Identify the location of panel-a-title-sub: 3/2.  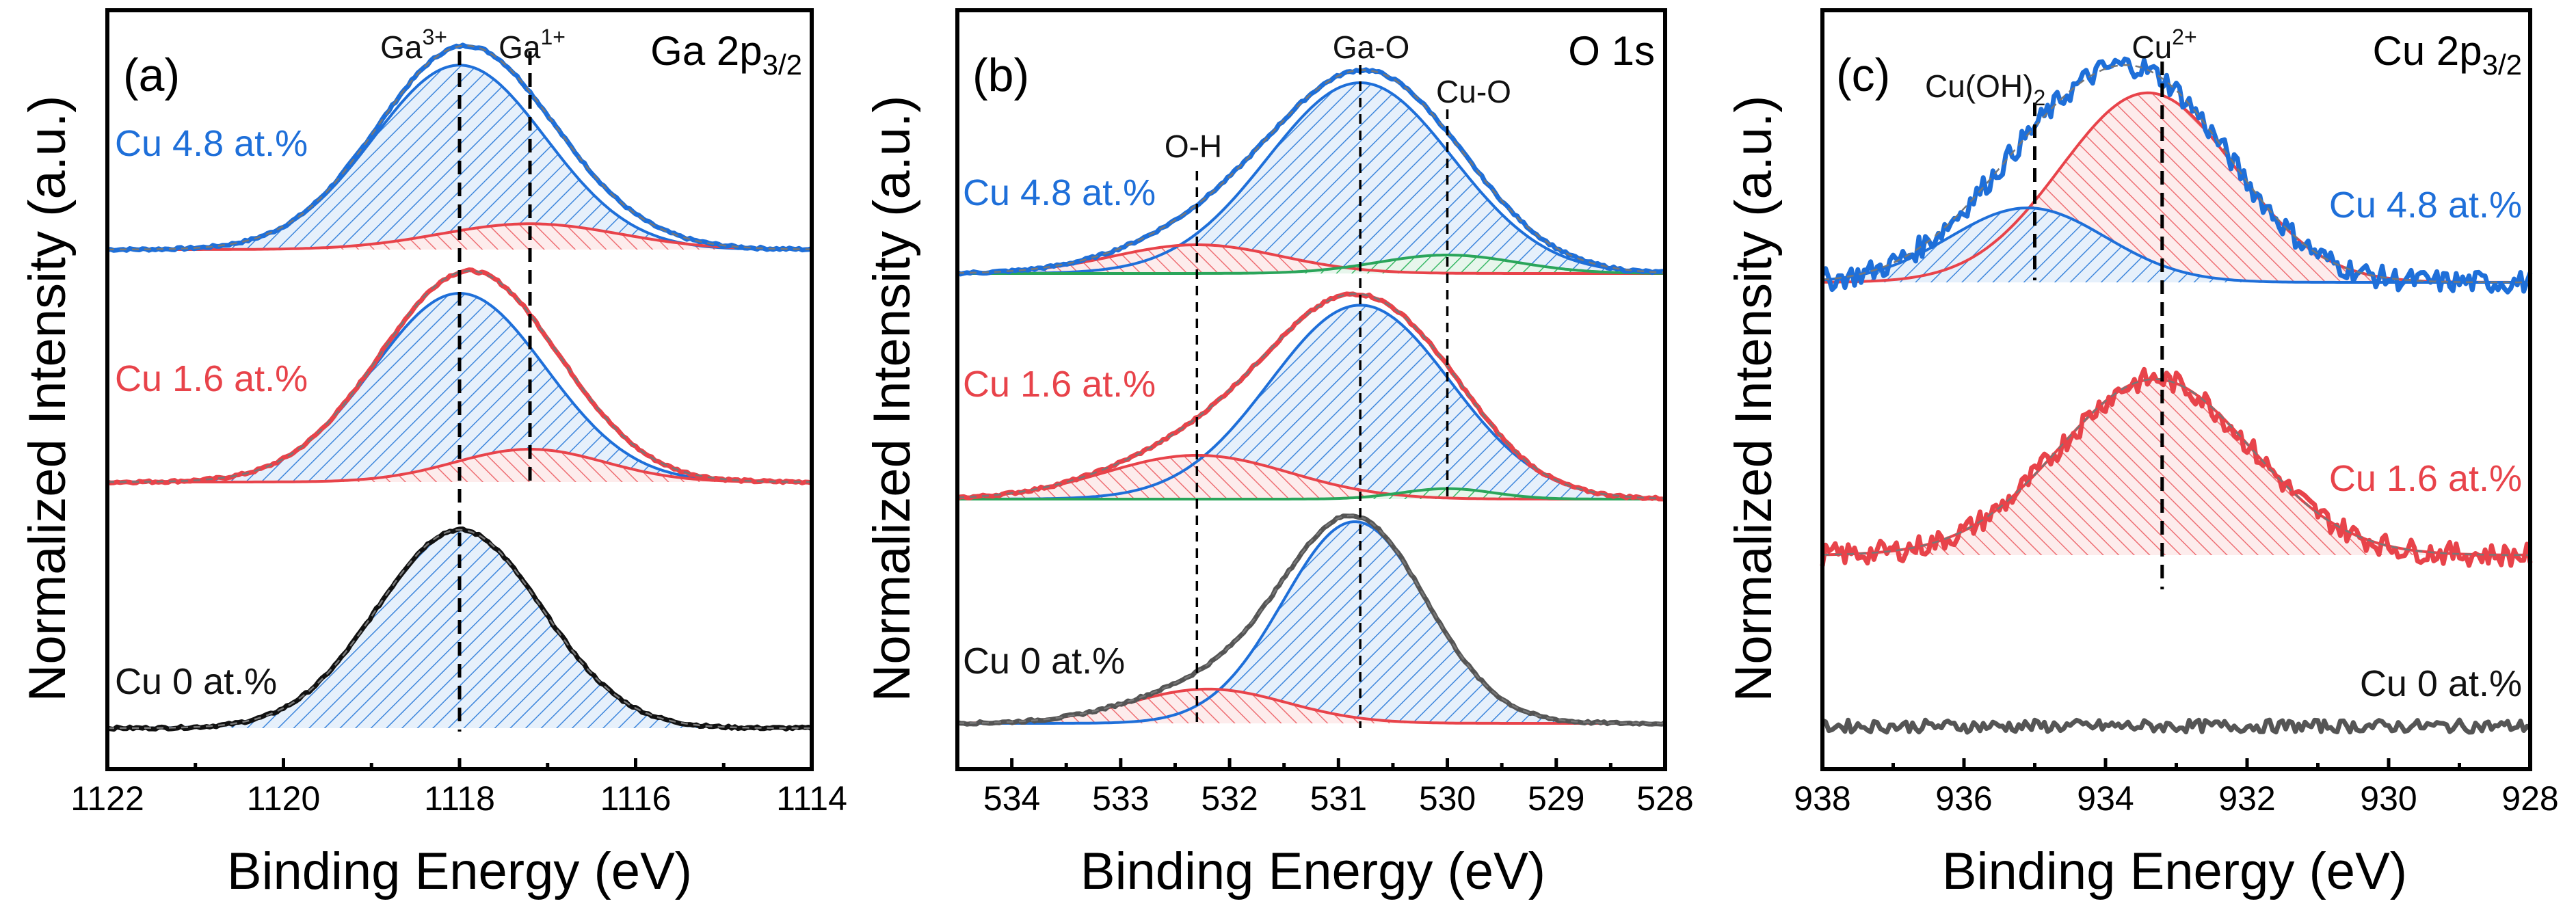
(782, 65).